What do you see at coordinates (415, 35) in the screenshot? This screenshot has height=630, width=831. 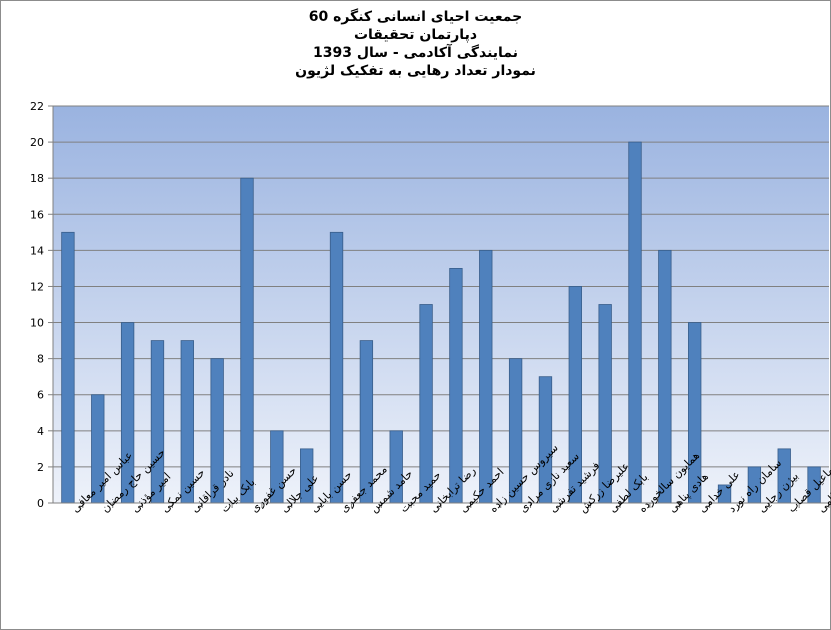 I see `chart-title-line-2: دپارتمان تحقیقات` at bounding box center [415, 35].